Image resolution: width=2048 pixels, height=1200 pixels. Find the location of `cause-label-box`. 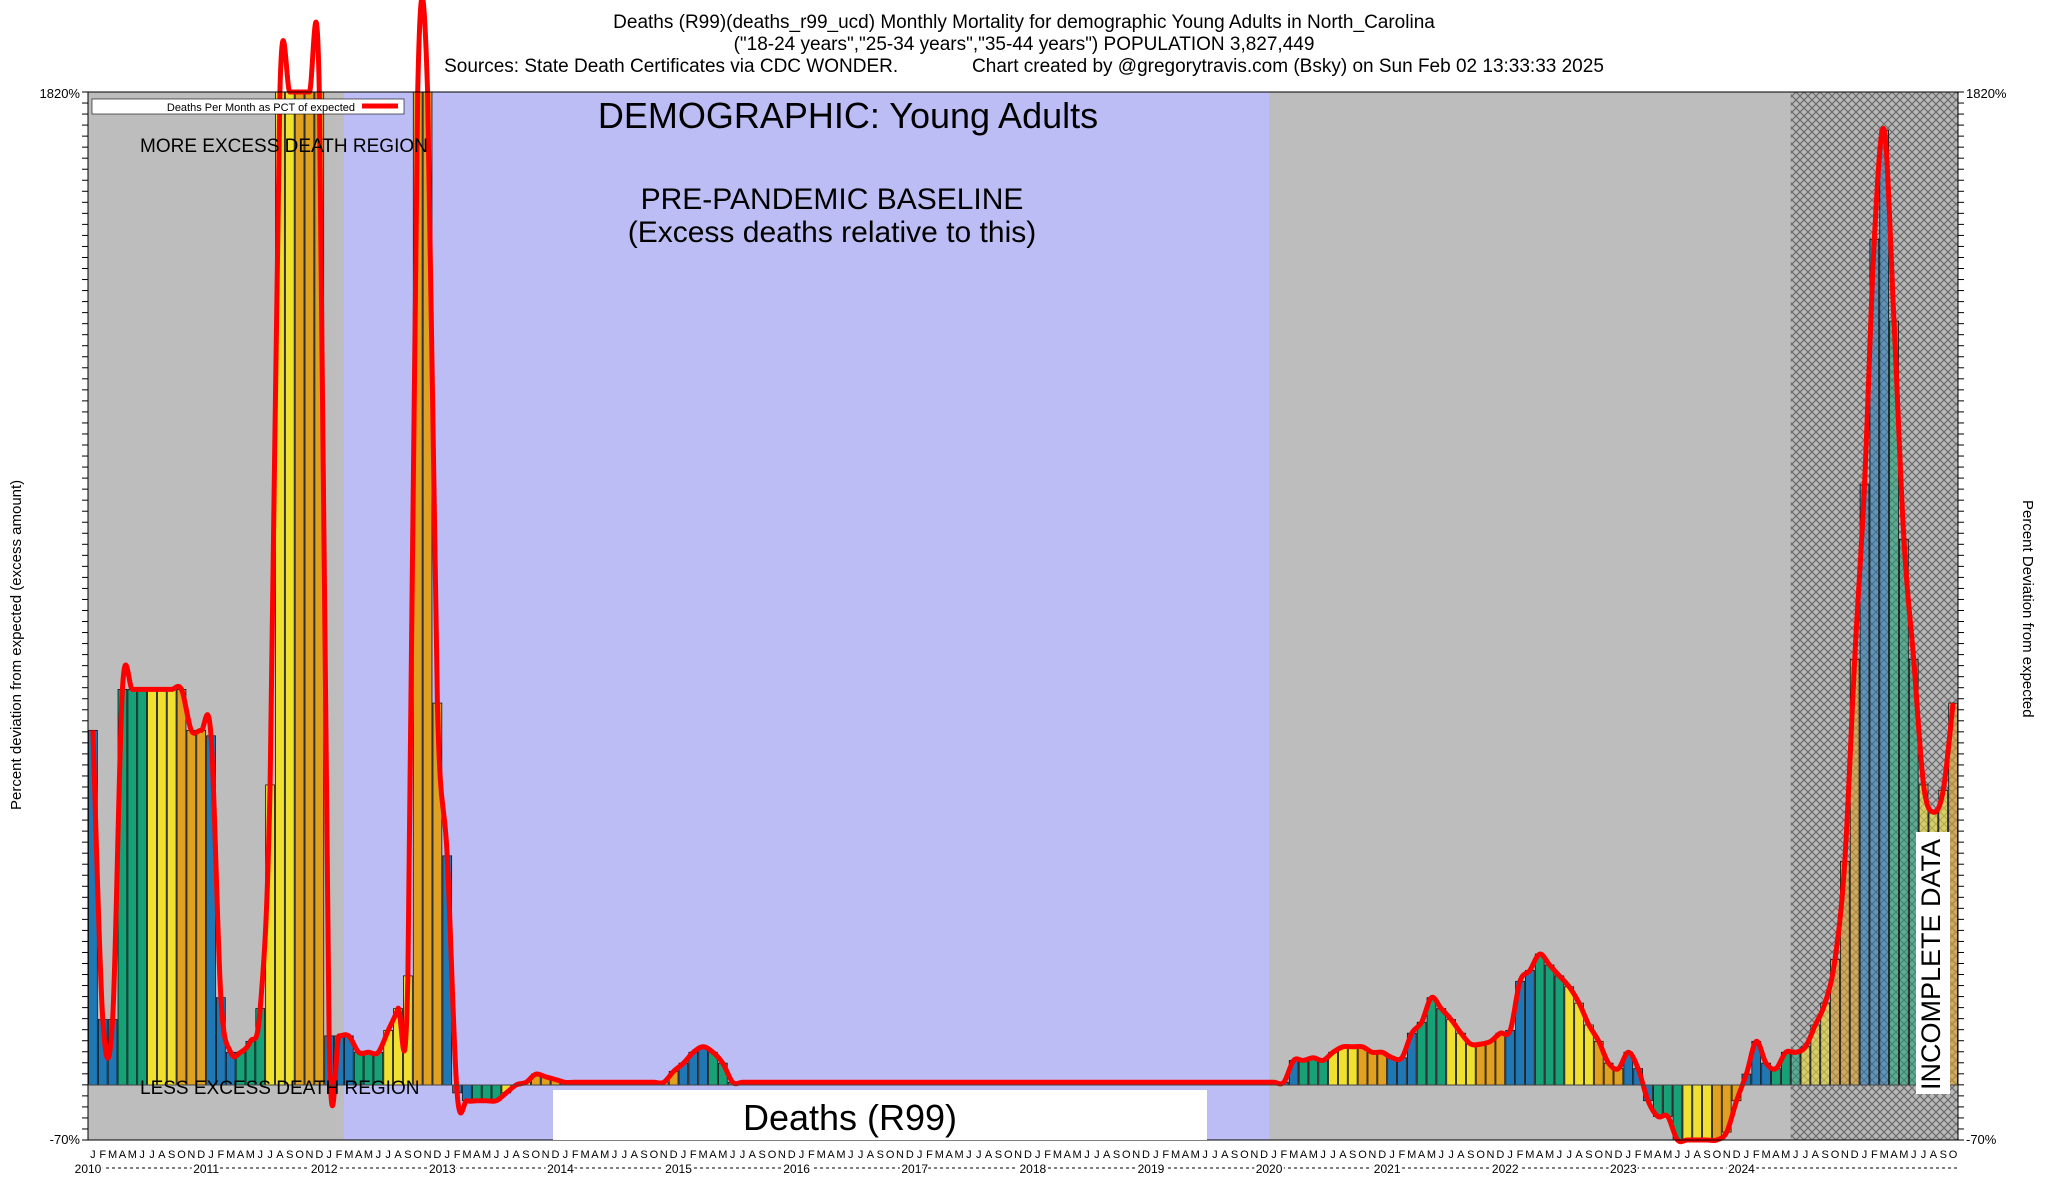

cause-label-box is located at coordinates (880, 1115).